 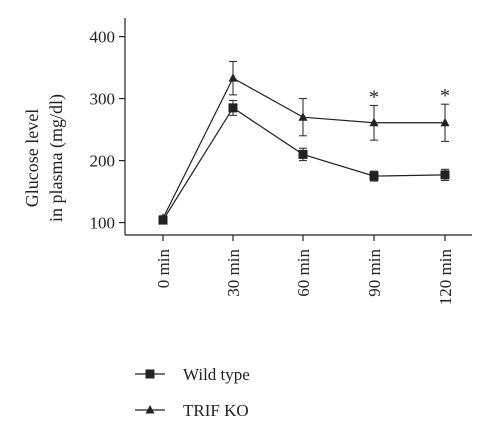 What do you see at coordinates (103, 99) in the screenshot?
I see `y-tick-label: 300` at bounding box center [103, 99].